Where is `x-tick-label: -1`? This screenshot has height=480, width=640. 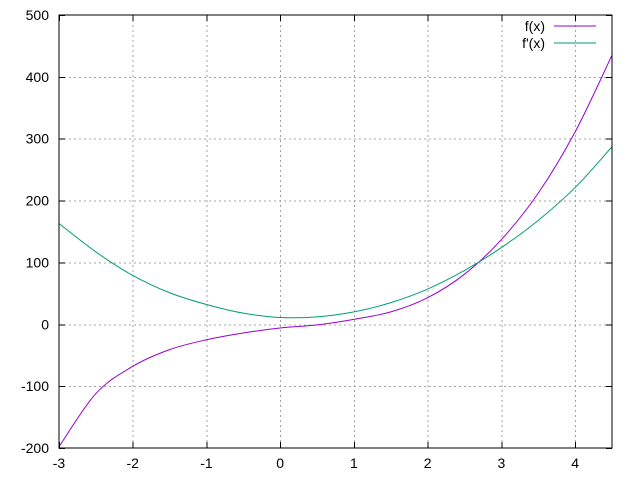 x-tick-label: -1 is located at coordinates (206, 463).